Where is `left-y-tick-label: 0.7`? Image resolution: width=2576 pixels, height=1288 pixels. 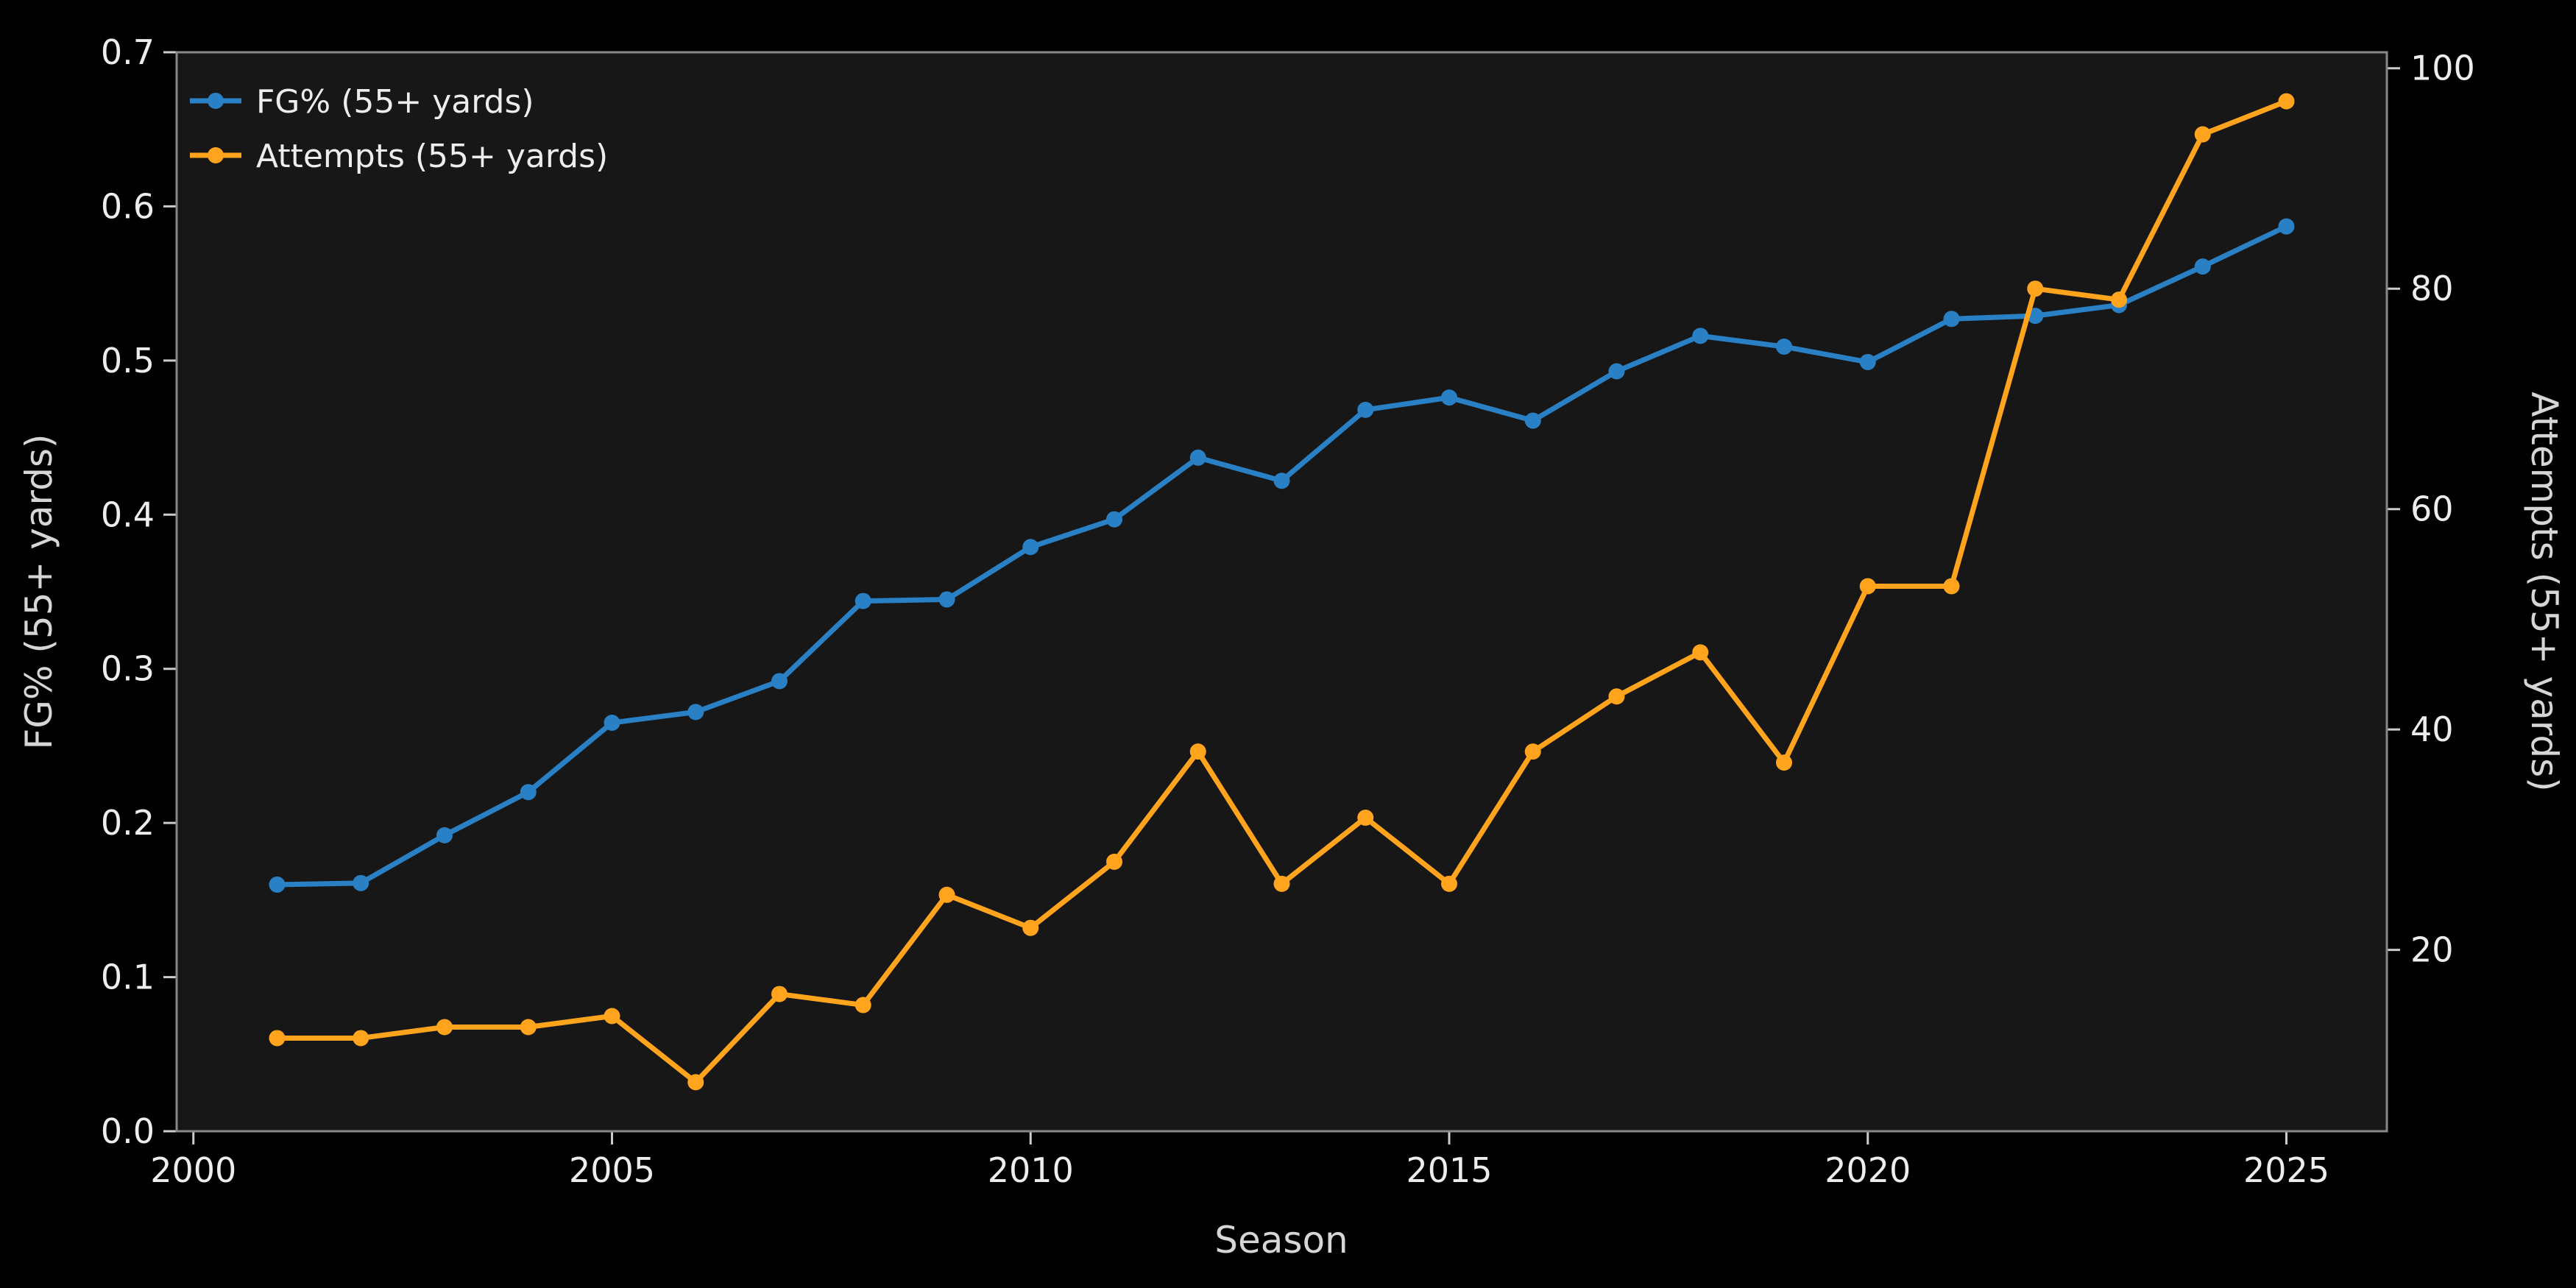 left-y-tick-label: 0.7 is located at coordinates (128, 52).